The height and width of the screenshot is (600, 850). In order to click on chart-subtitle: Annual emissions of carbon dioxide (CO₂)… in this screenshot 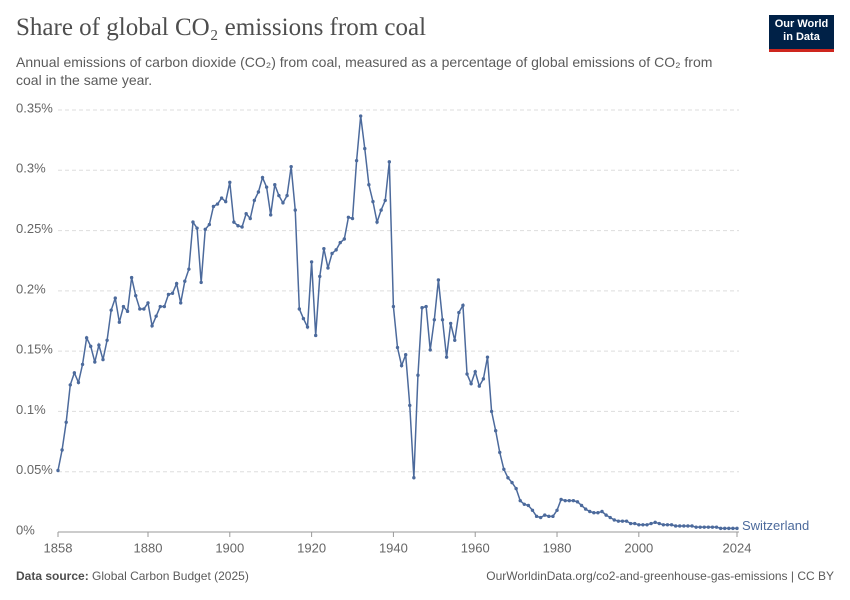, I will do `click(364, 71)`.